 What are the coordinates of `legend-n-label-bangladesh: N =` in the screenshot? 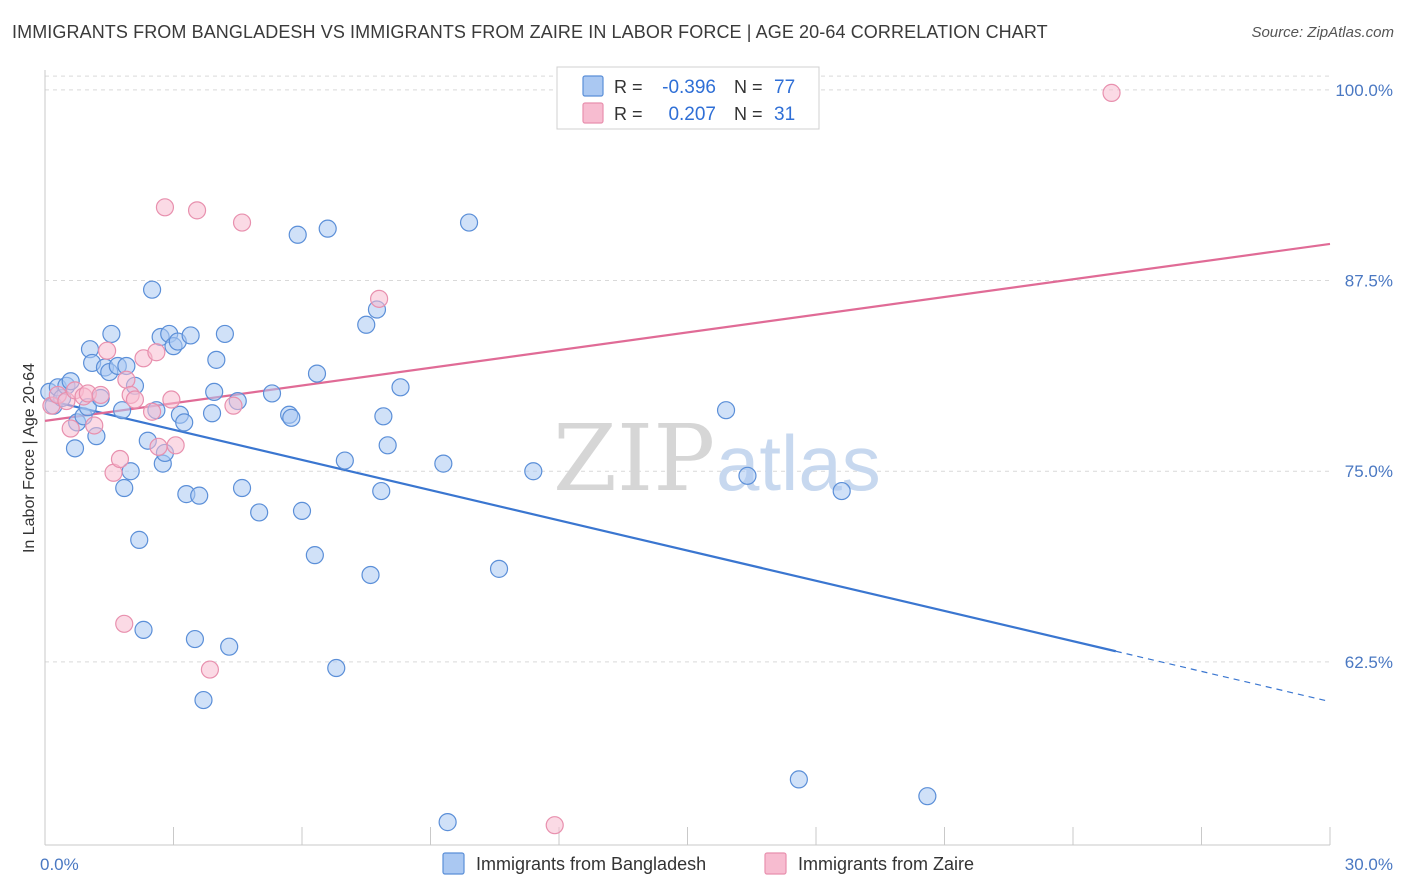 It's located at (748, 87).